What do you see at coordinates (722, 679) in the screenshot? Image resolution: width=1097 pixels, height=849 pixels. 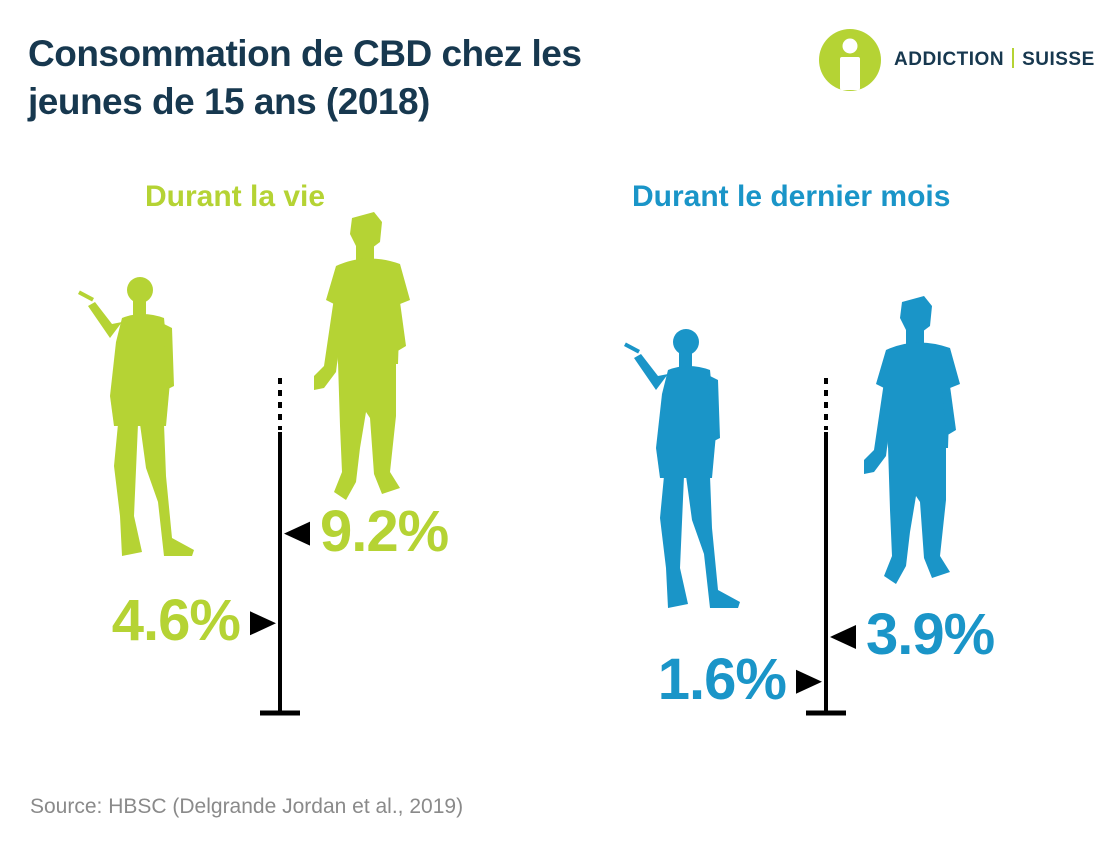 I see `value-label-month-girl: 1.6%` at bounding box center [722, 679].